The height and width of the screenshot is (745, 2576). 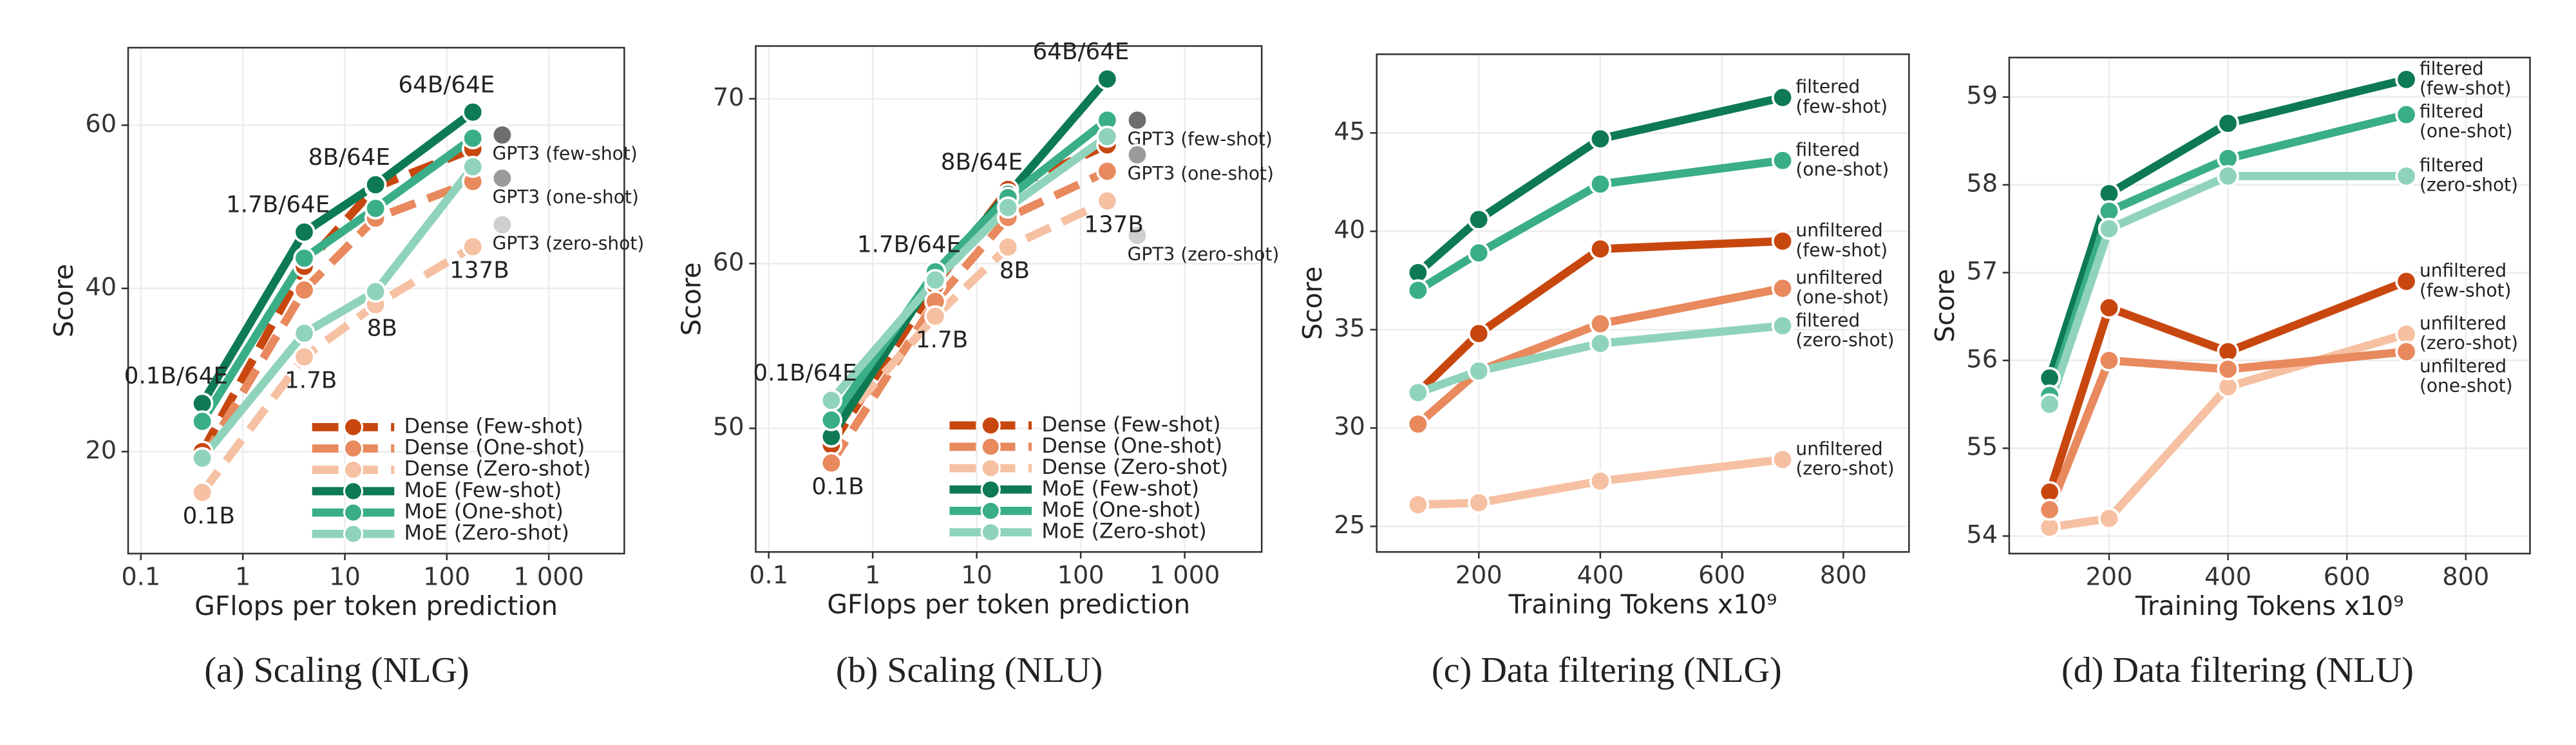 What do you see at coordinates (728, 97) in the screenshot?
I see `y-tick-label: 70` at bounding box center [728, 97].